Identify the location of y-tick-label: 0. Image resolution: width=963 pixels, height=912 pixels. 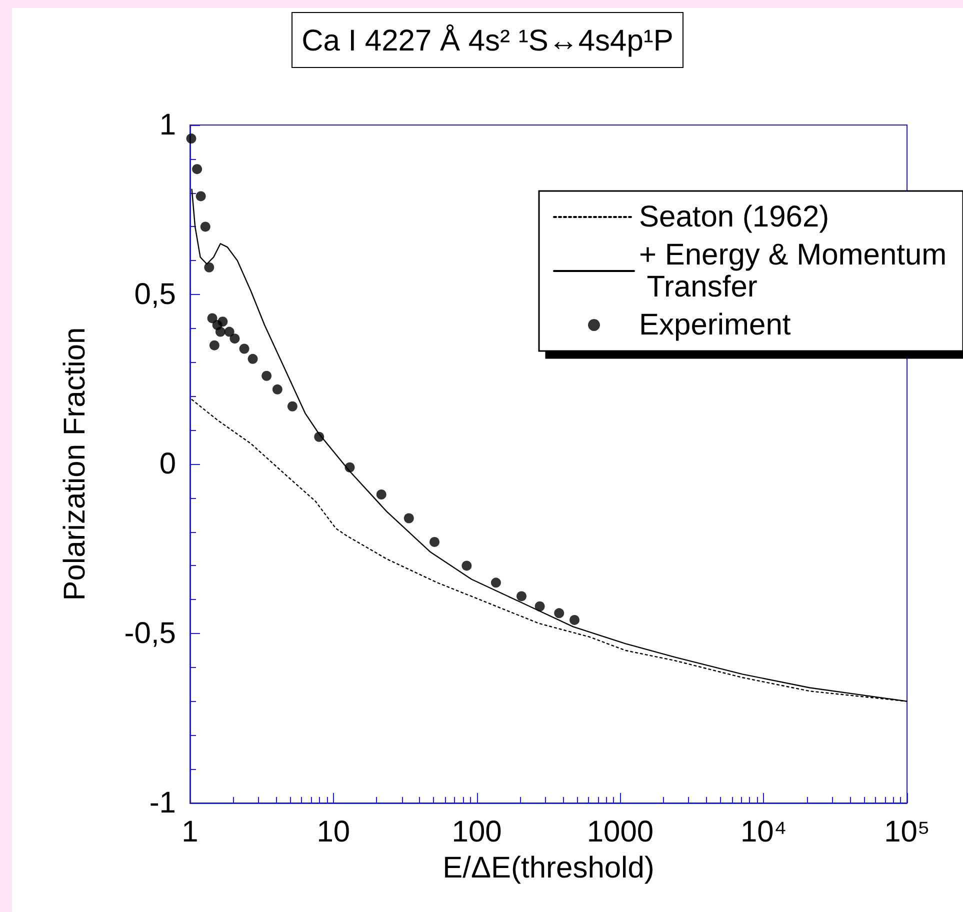
(167, 464).